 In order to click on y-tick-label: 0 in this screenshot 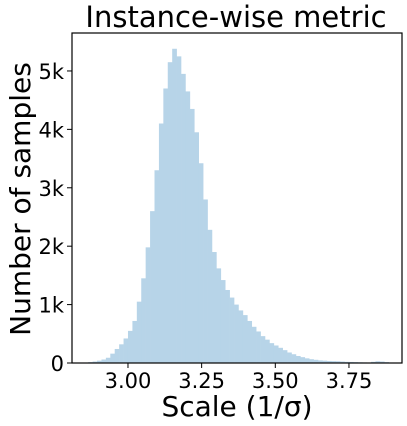, I will do `click(57, 364)`.